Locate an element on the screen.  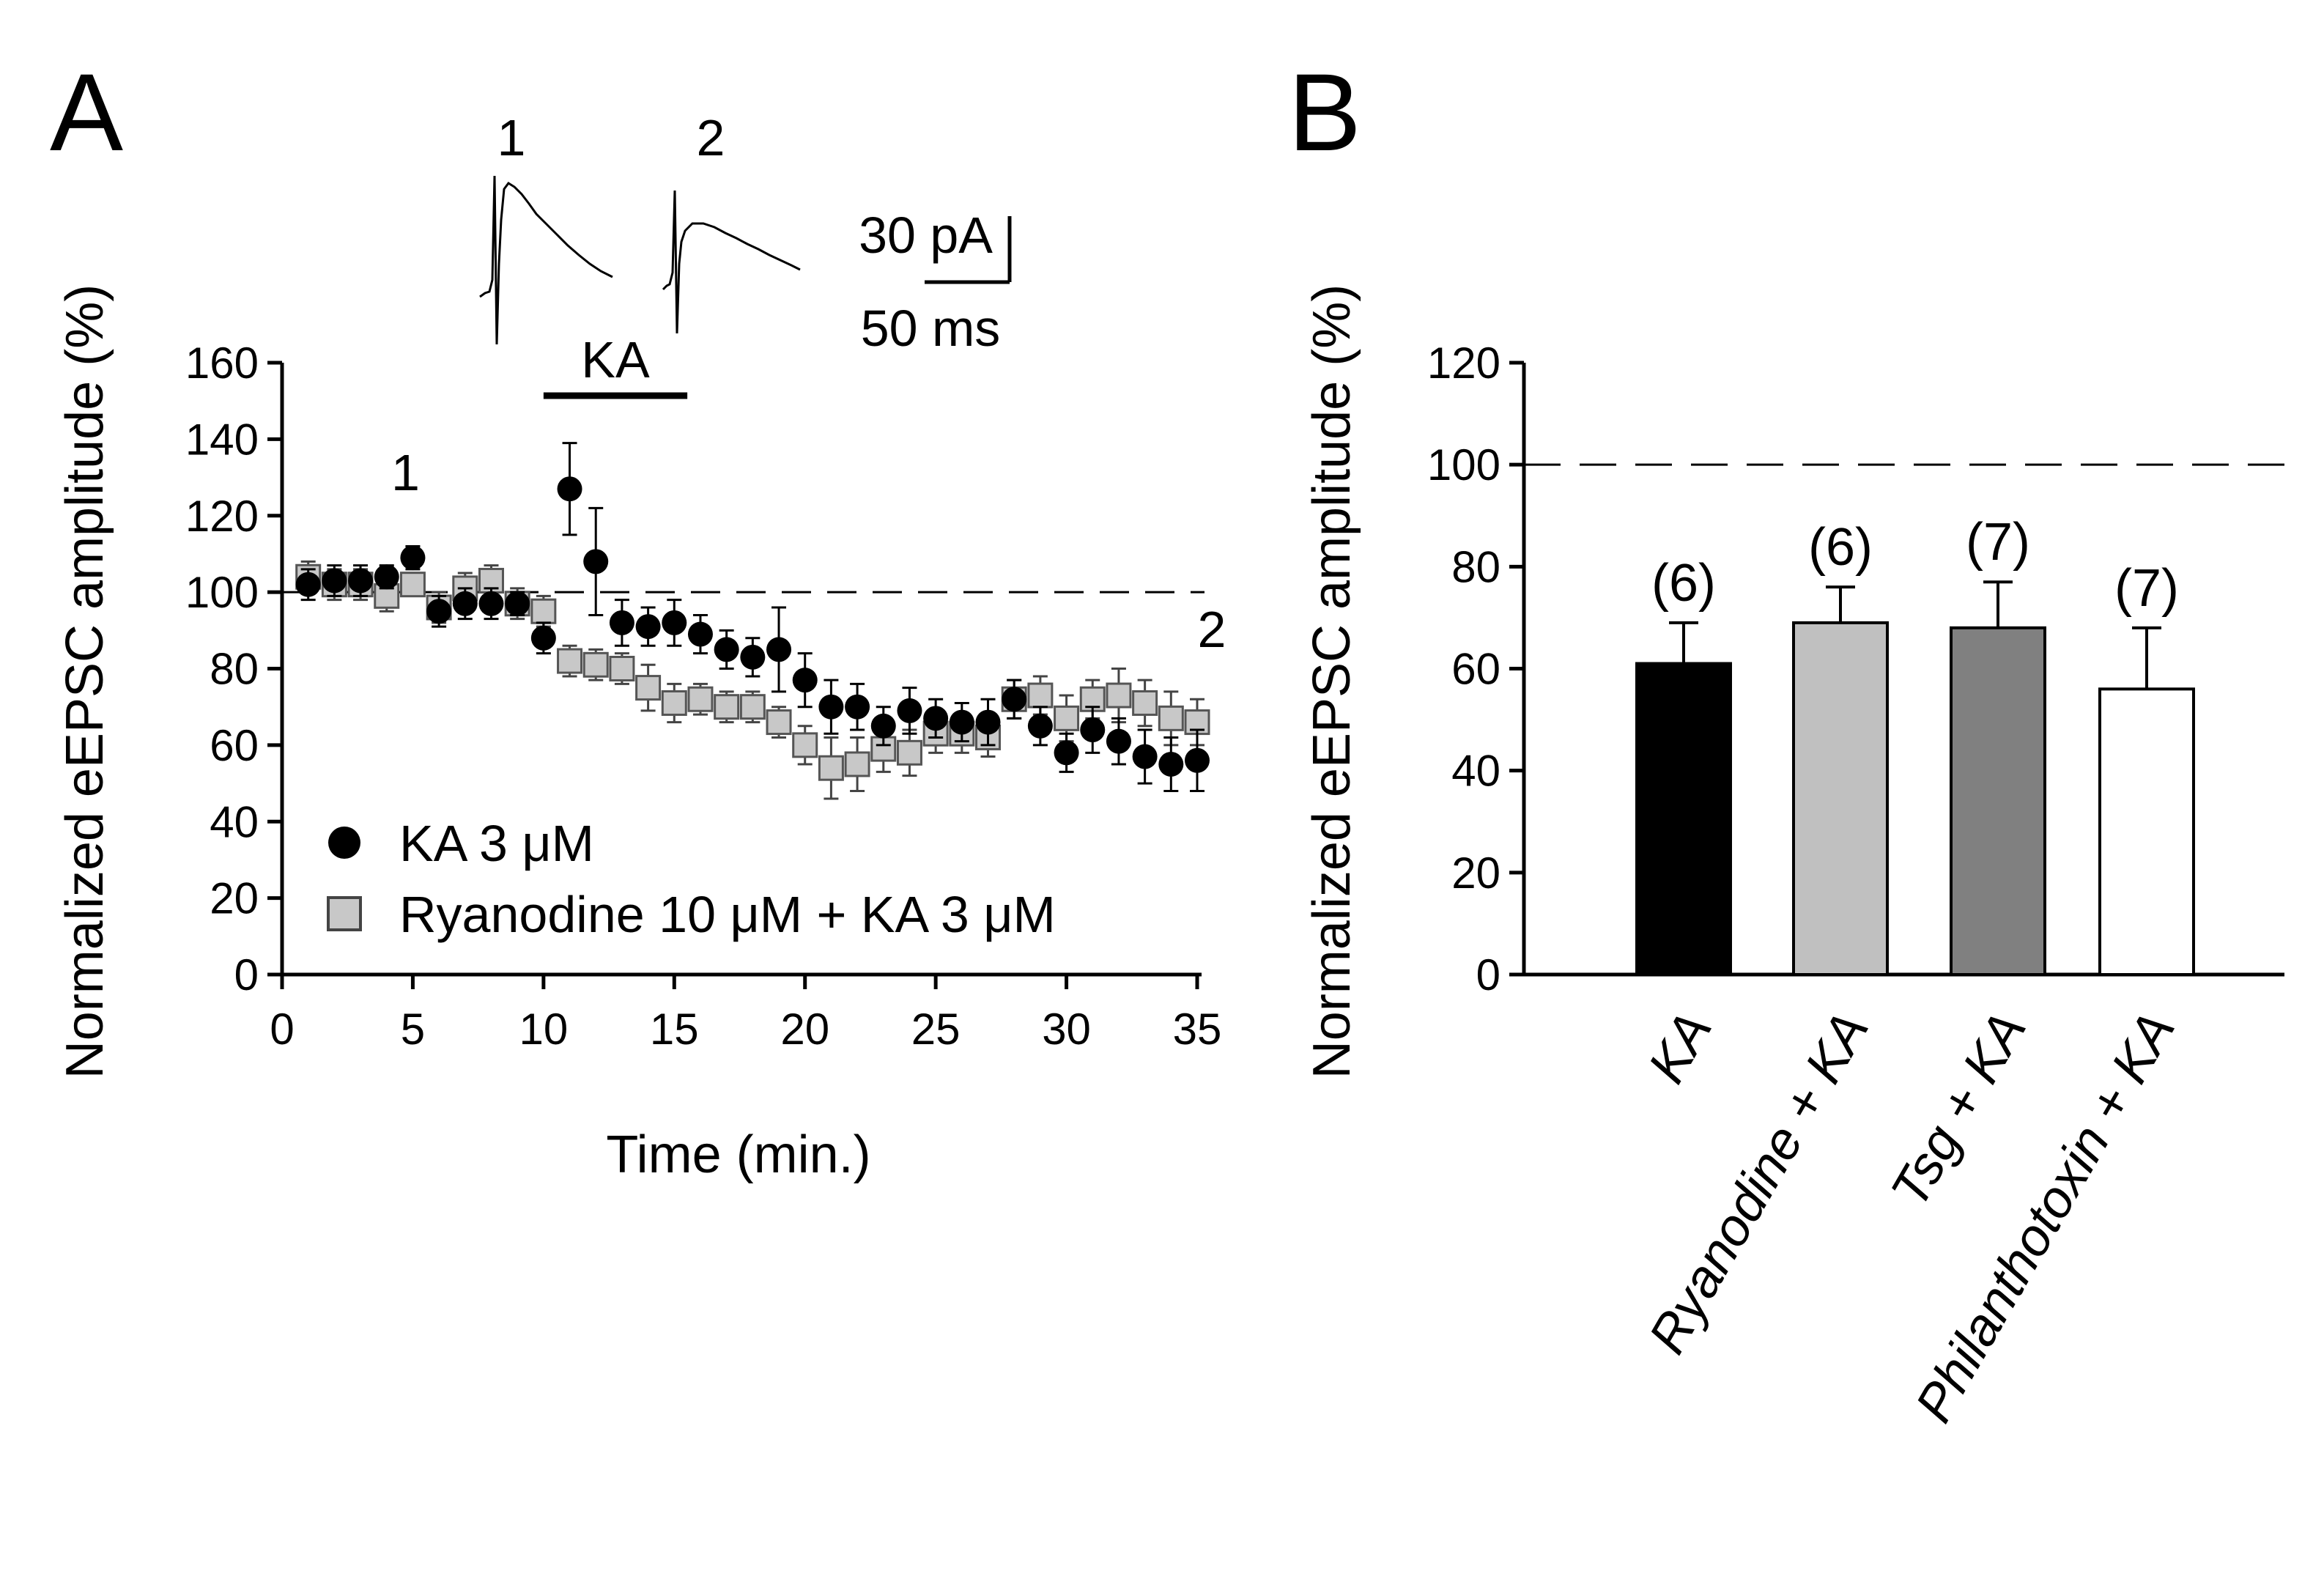
panel-a-x-tick-label: 25 is located at coordinates (936, 1029).